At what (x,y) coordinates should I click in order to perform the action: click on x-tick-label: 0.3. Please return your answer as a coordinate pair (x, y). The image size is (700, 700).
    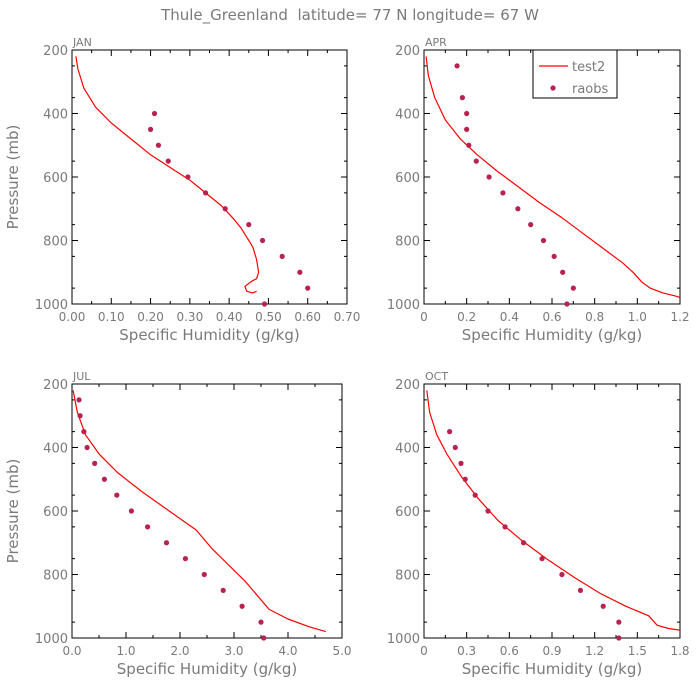
    Looking at the image, I should click on (466, 651).